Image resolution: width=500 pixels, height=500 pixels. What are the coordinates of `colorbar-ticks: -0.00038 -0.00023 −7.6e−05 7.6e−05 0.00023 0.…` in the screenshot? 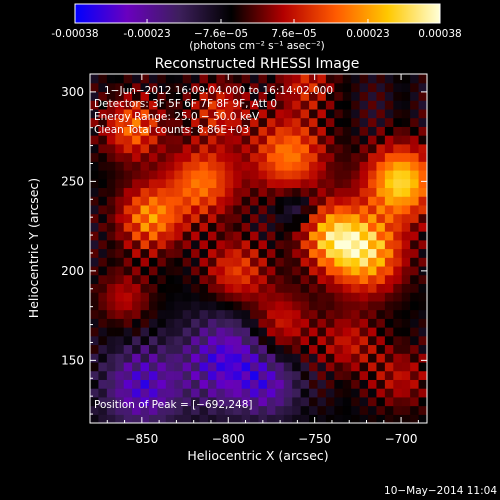 It's located at (256, 29).